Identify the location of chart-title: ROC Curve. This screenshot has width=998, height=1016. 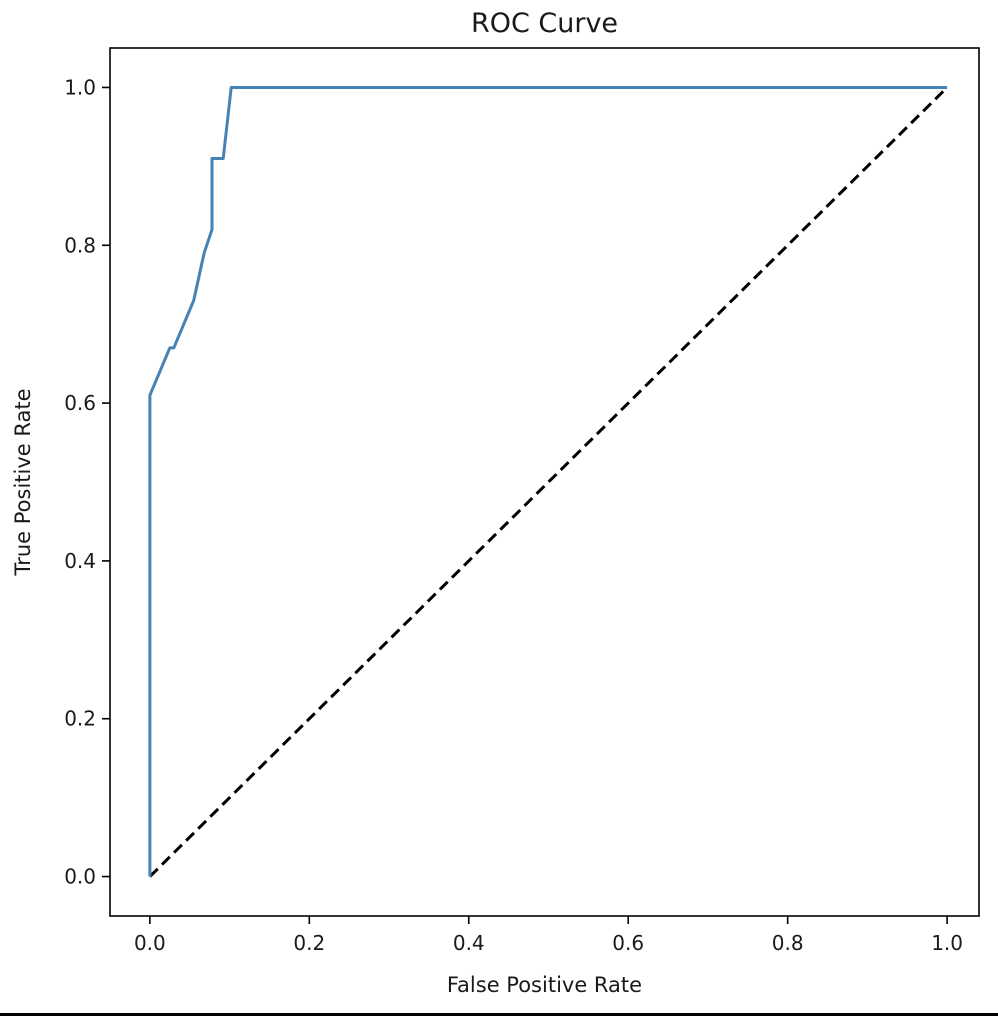
(544, 23).